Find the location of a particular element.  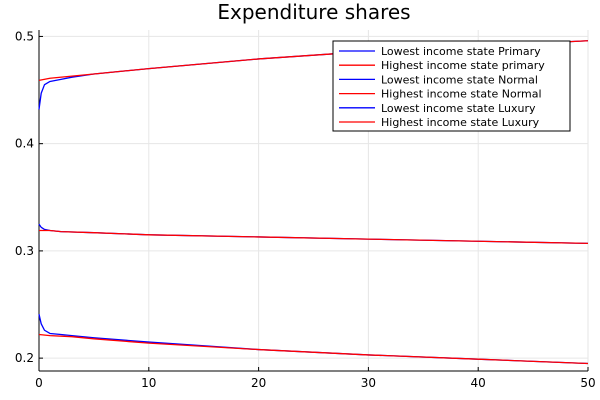

y-tick-label-2: 0.4 is located at coordinates (24, 144).